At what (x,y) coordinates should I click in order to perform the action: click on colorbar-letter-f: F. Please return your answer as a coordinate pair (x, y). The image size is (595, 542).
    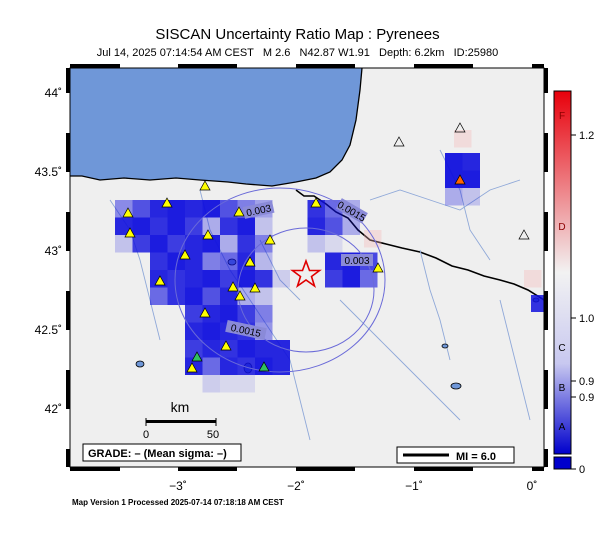
    Looking at the image, I should click on (562, 116).